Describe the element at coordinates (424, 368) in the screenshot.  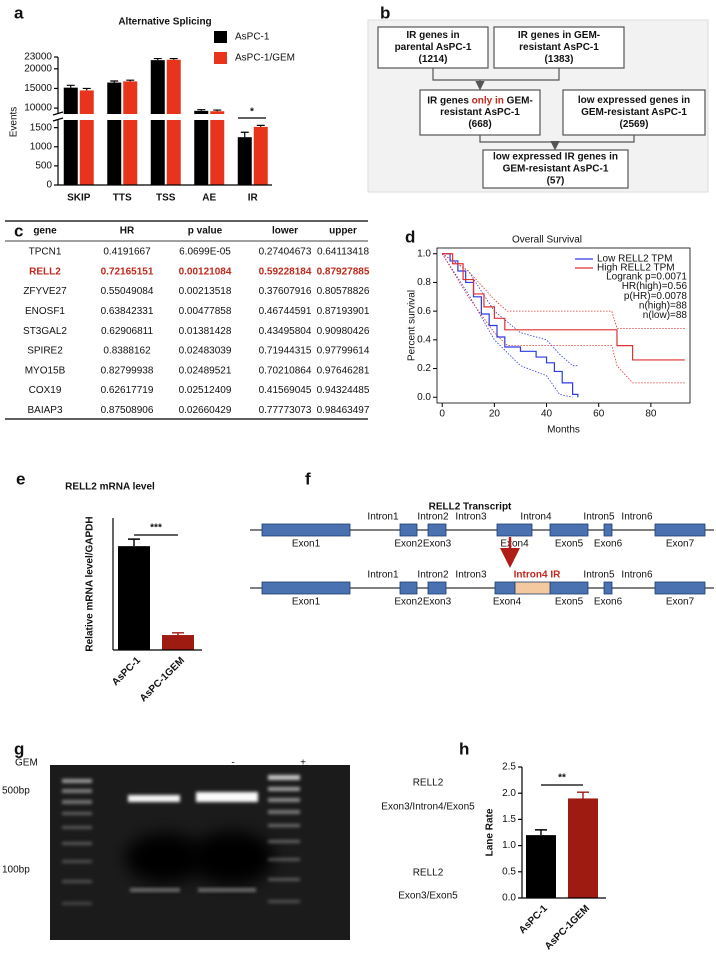
I see `y-tick-label: 0.2` at that location.